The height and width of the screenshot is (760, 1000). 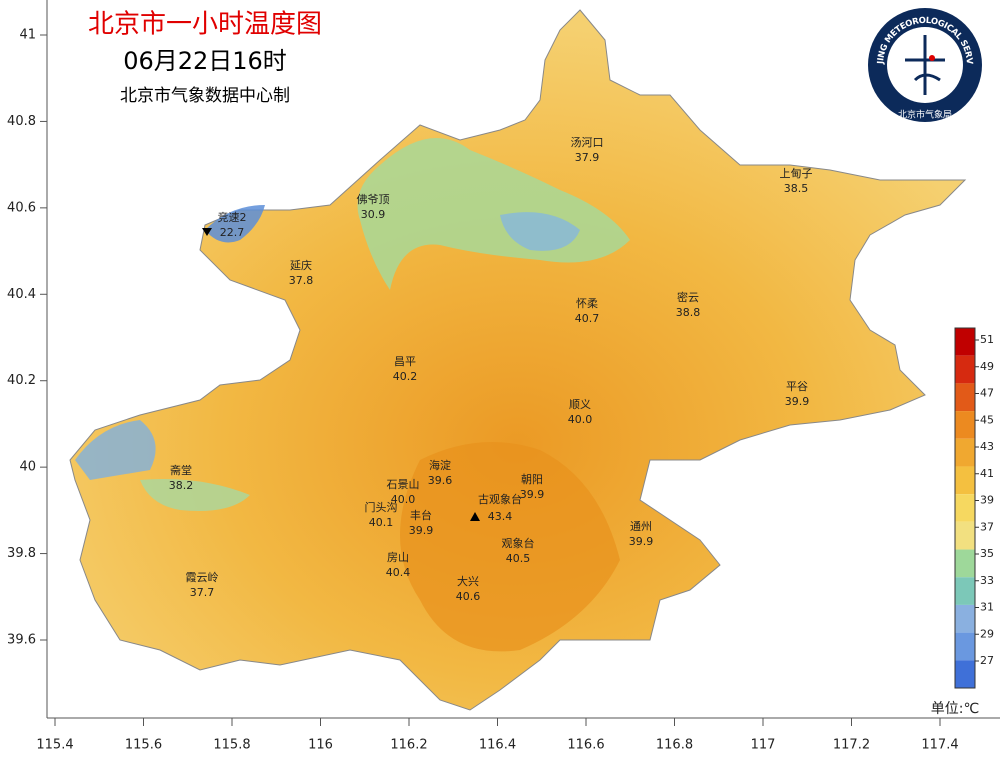 What do you see at coordinates (373, 214) in the screenshot?
I see `station-value: 30.9` at bounding box center [373, 214].